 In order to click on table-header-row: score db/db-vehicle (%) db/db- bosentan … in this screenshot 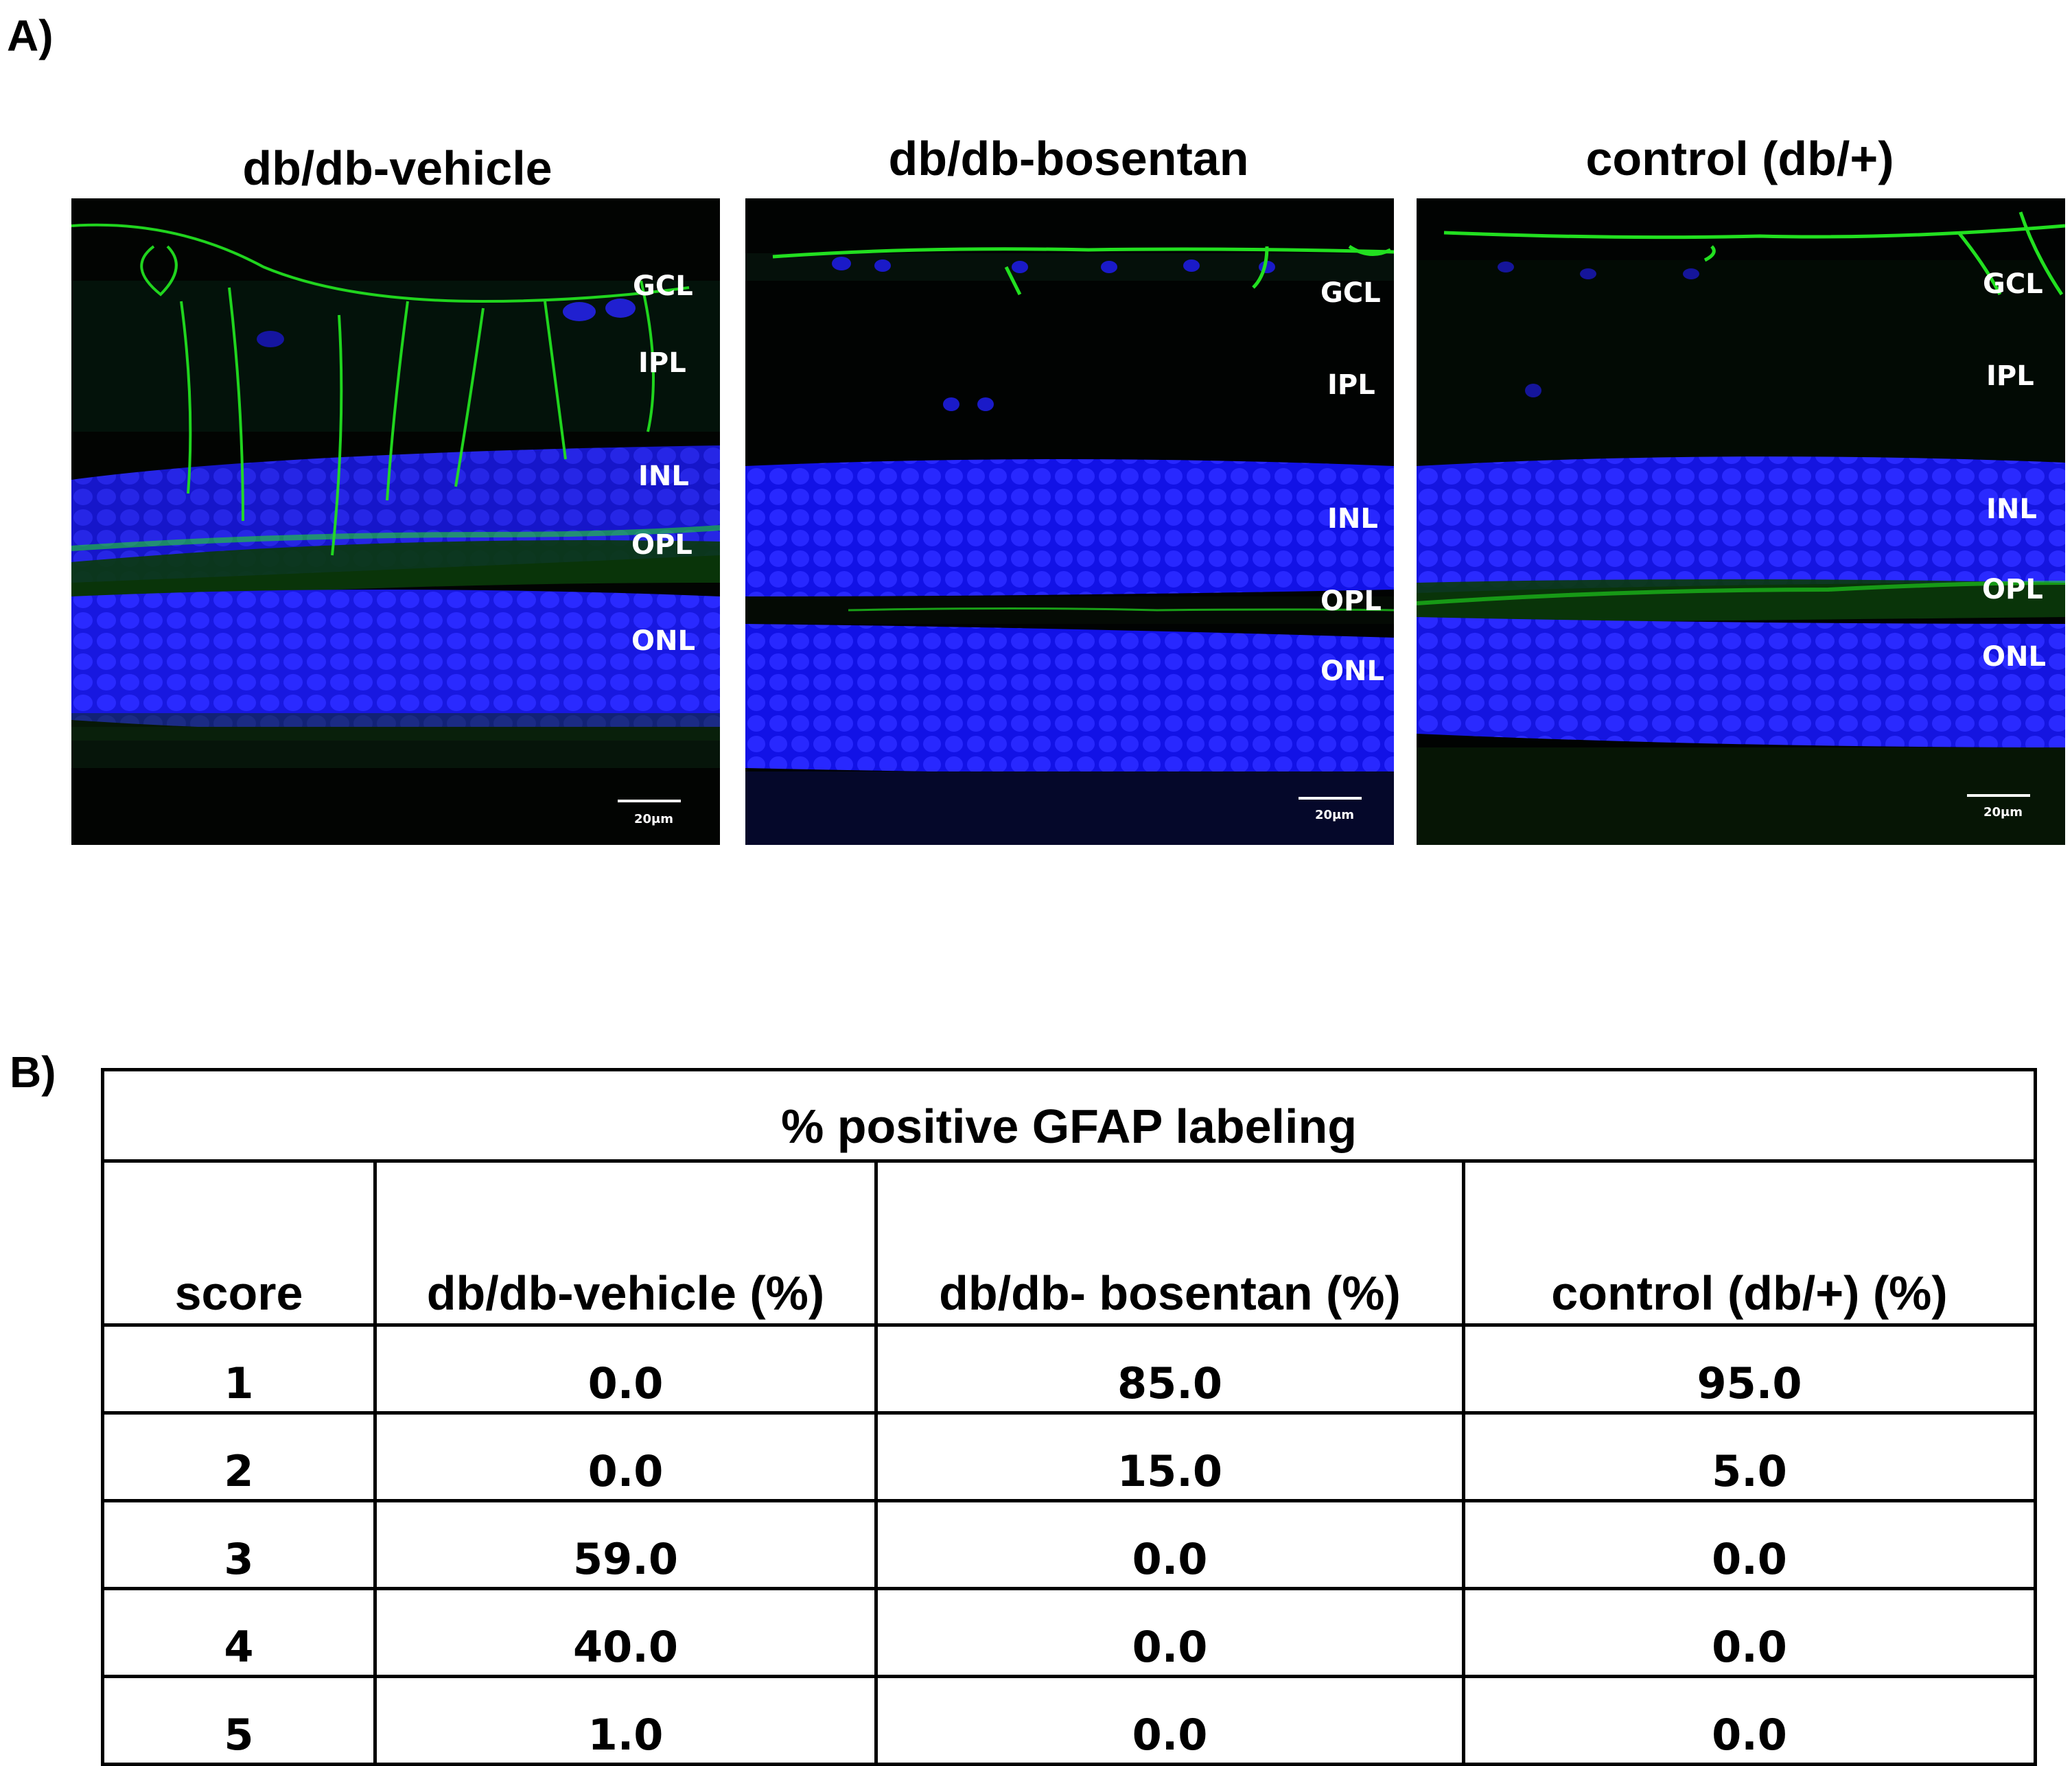, I will do `click(1069, 1243)`.